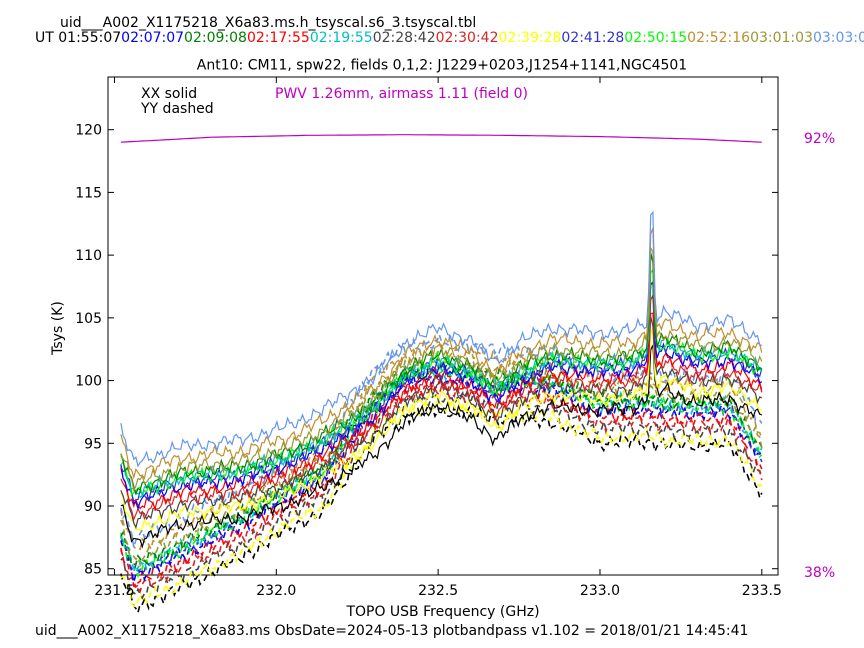  What do you see at coordinates (819, 573) in the screenshot?
I see `transmission-bottom-label: 38%` at bounding box center [819, 573].